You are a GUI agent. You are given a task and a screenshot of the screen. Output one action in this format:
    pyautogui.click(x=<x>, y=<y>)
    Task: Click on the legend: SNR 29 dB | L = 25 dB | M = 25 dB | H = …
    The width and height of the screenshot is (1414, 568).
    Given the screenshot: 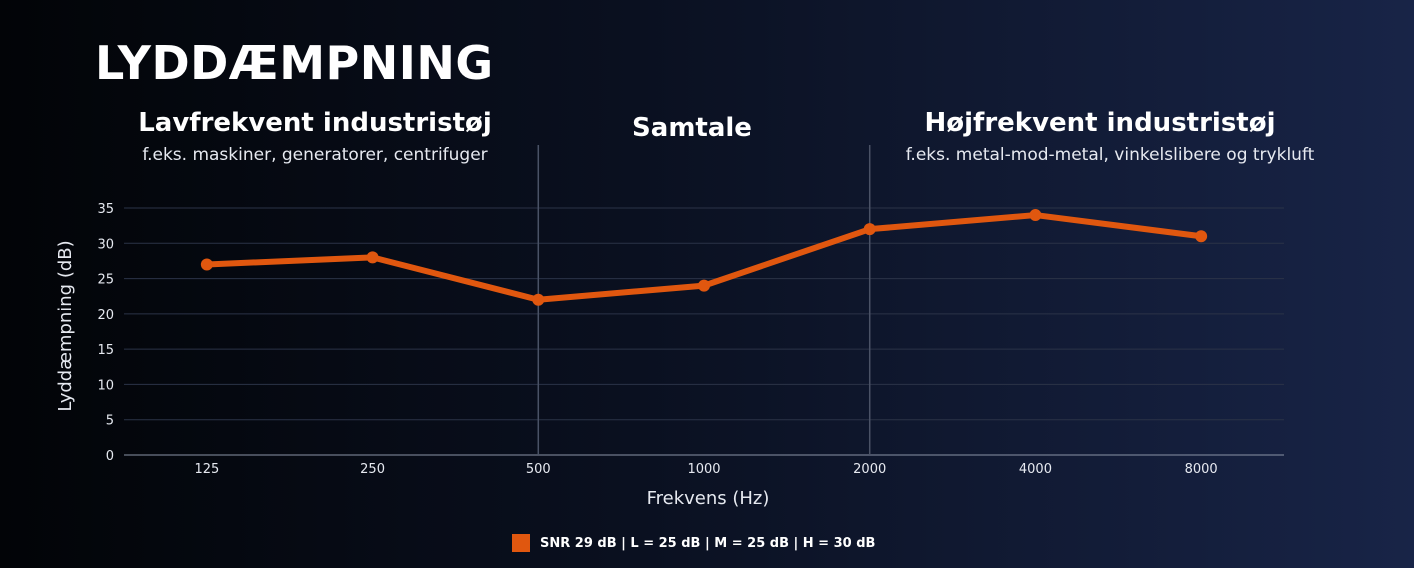 What is the action you would take?
    pyautogui.click(x=693, y=543)
    